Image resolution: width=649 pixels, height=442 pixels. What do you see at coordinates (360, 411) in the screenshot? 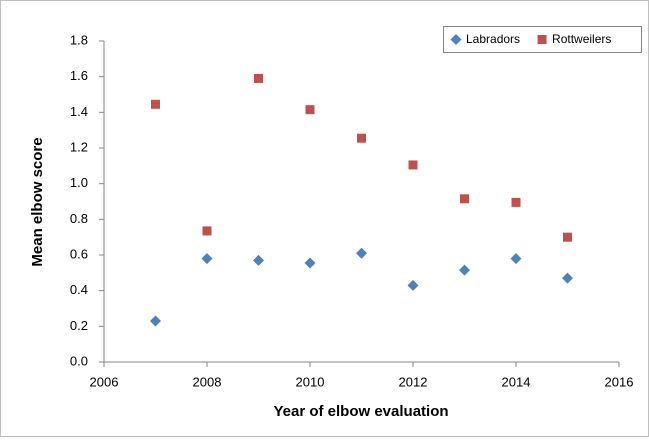
I see `x-axis-title: Year of elbow evaluation` at bounding box center [360, 411].